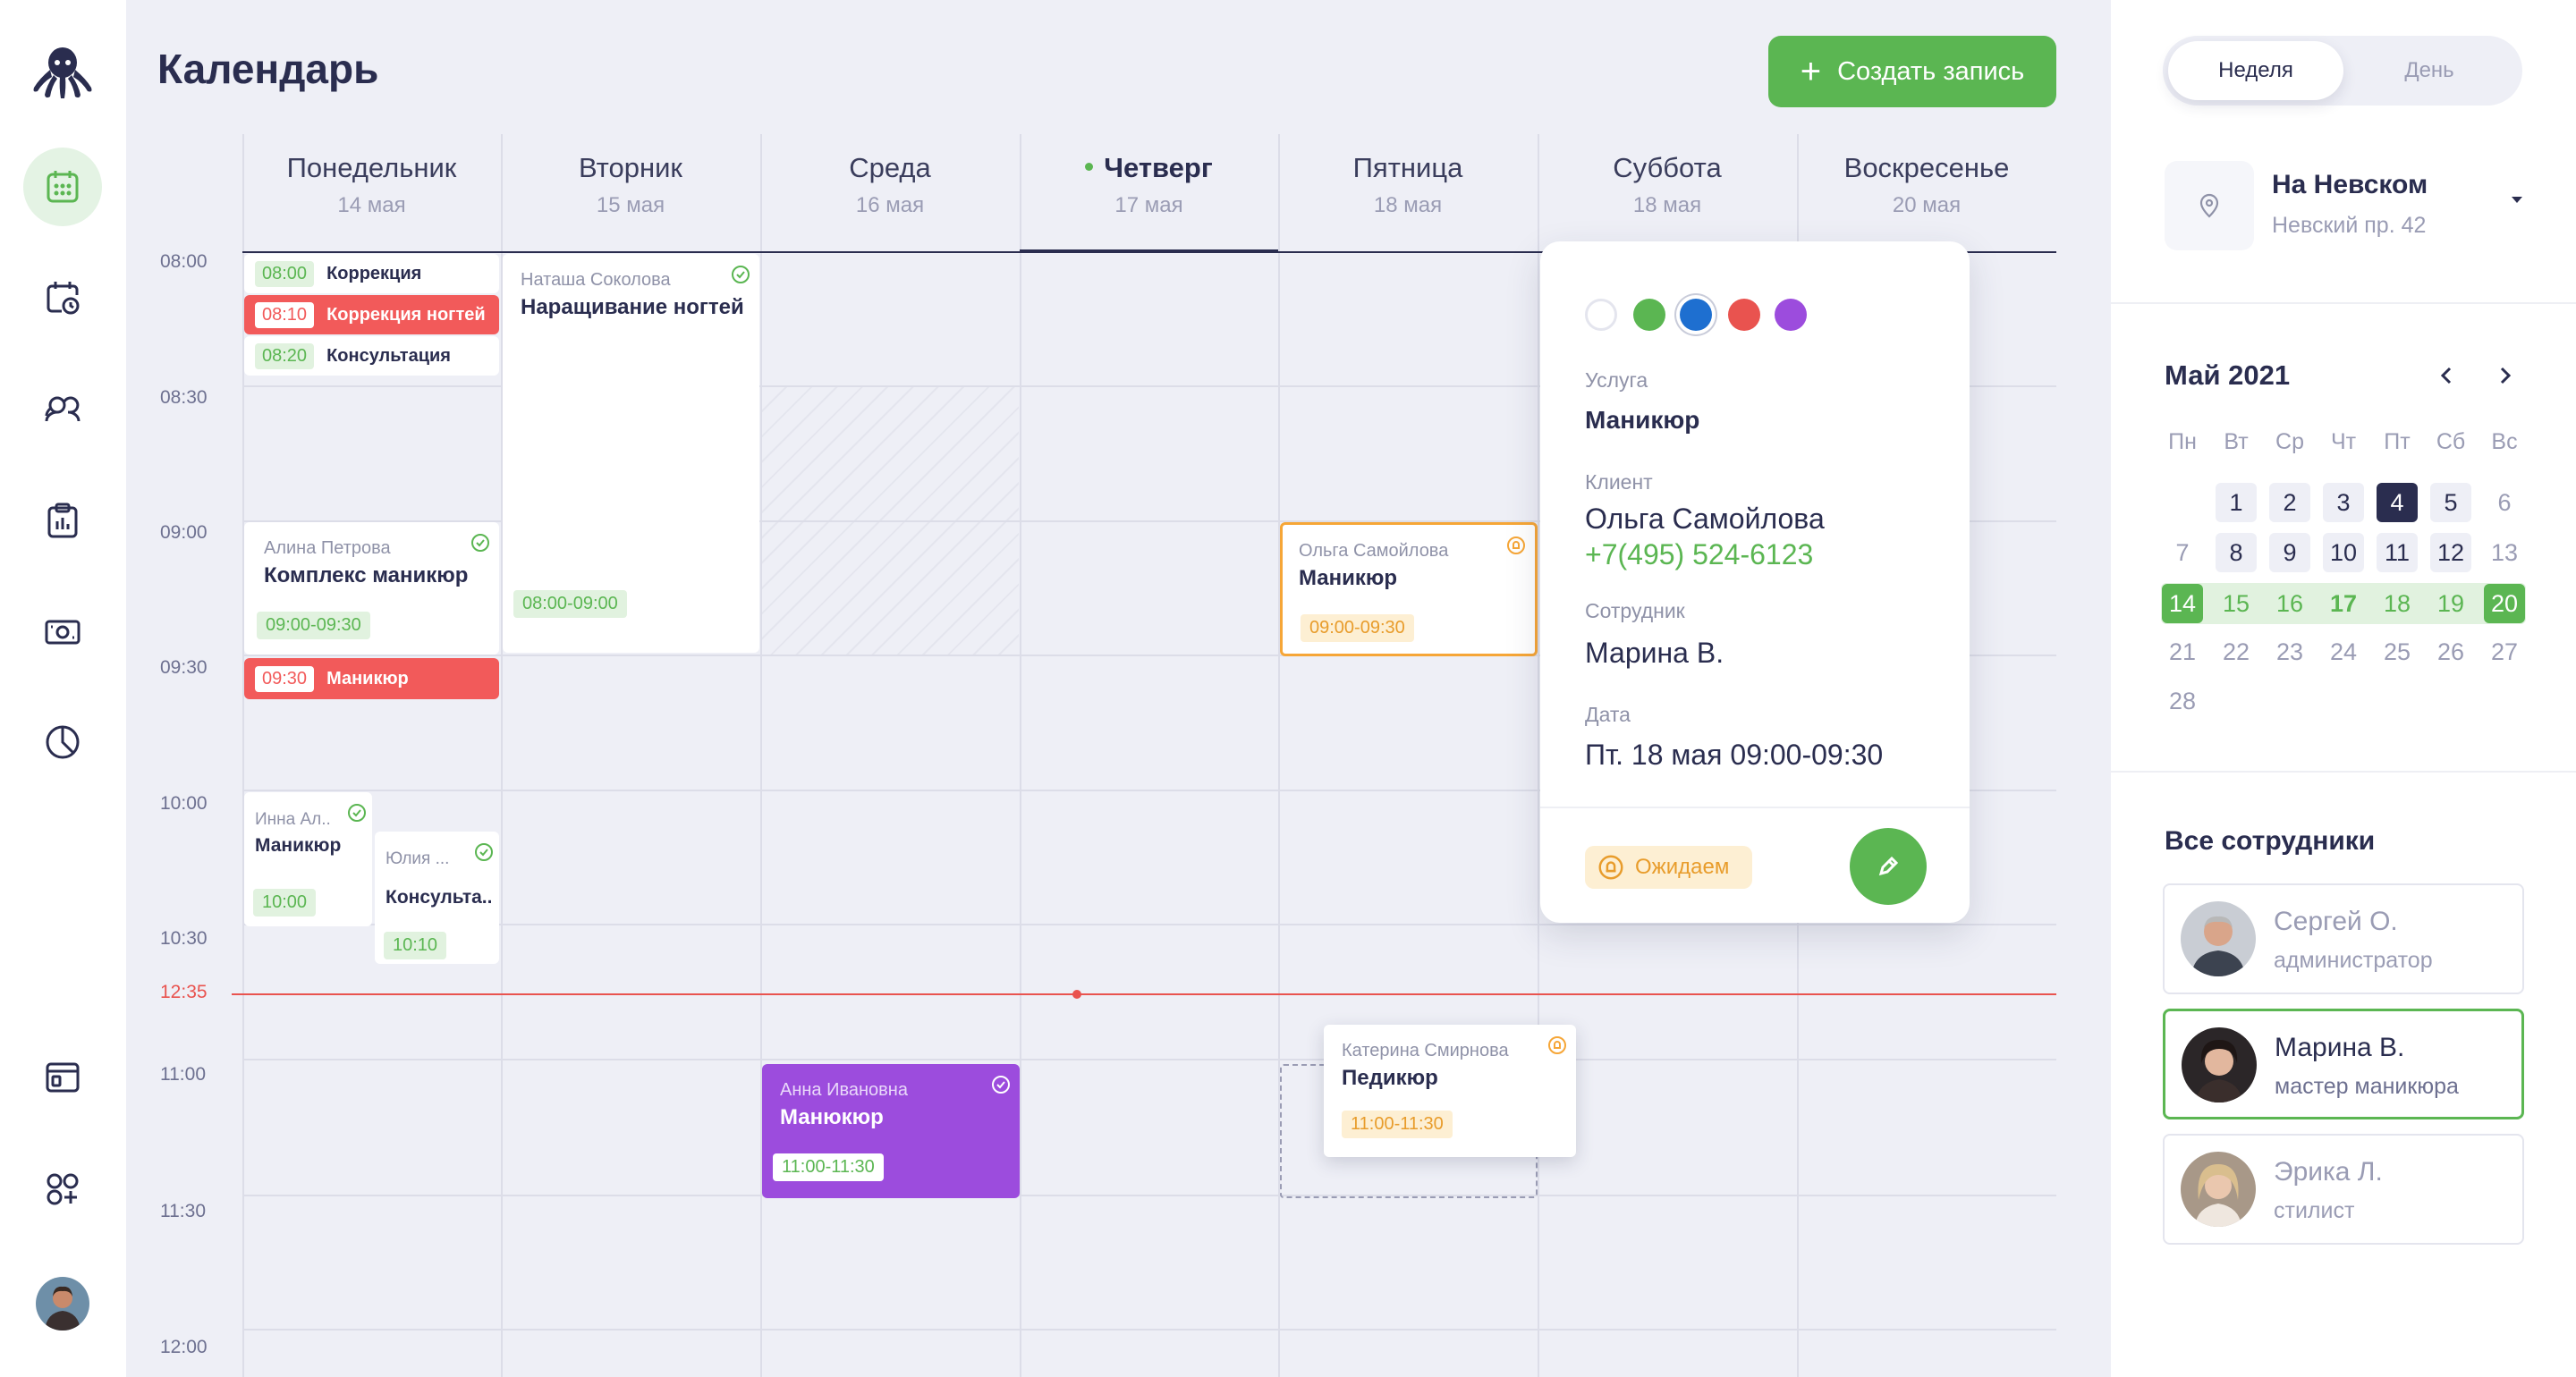 This screenshot has width=2576, height=1377. I want to click on selected-week-band, so click(2343, 603).